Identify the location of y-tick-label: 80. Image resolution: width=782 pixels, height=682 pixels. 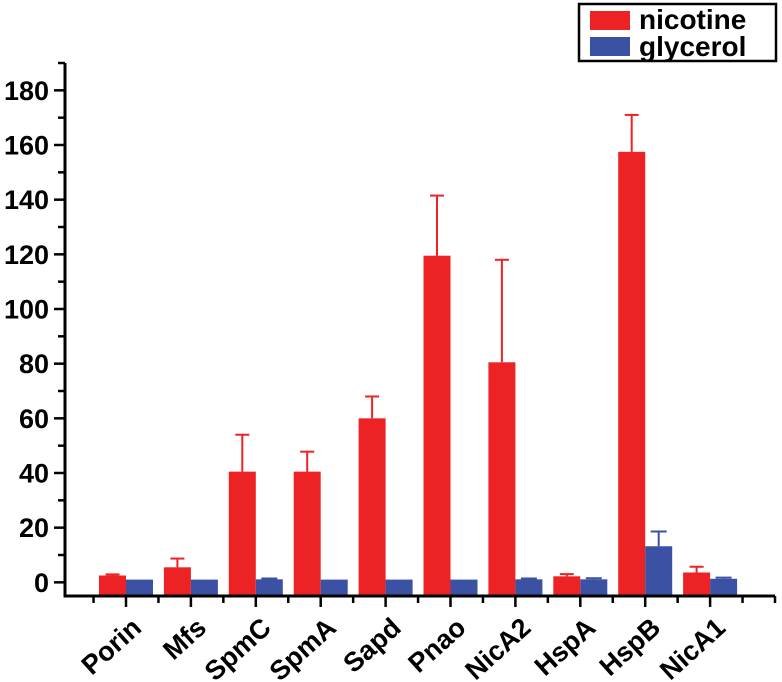
(34, 364).